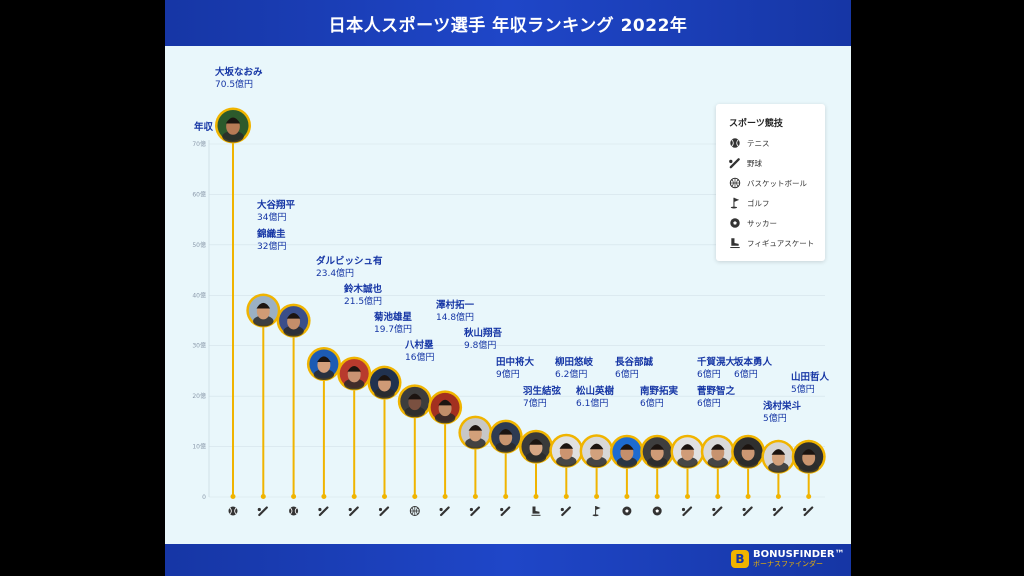 The height and width of the screenshot is (576, 1024). Describe the element at coordinates (753, 362) in the screenshot. I see `player-name-label: 坂本勇人` at that location.